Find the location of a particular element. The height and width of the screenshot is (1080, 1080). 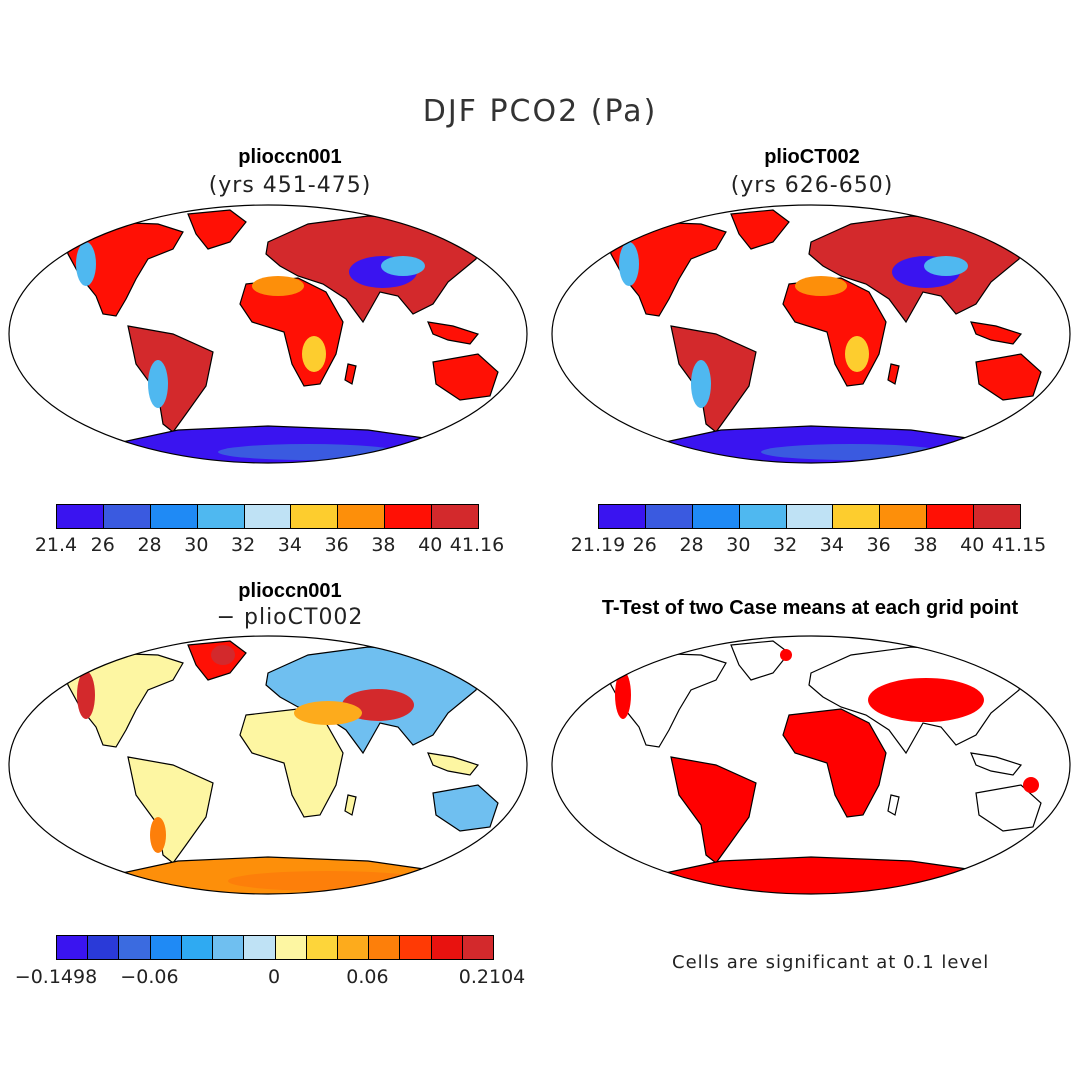

colorbar-tick-label: 0.06 is located at coordinates (367, 977).